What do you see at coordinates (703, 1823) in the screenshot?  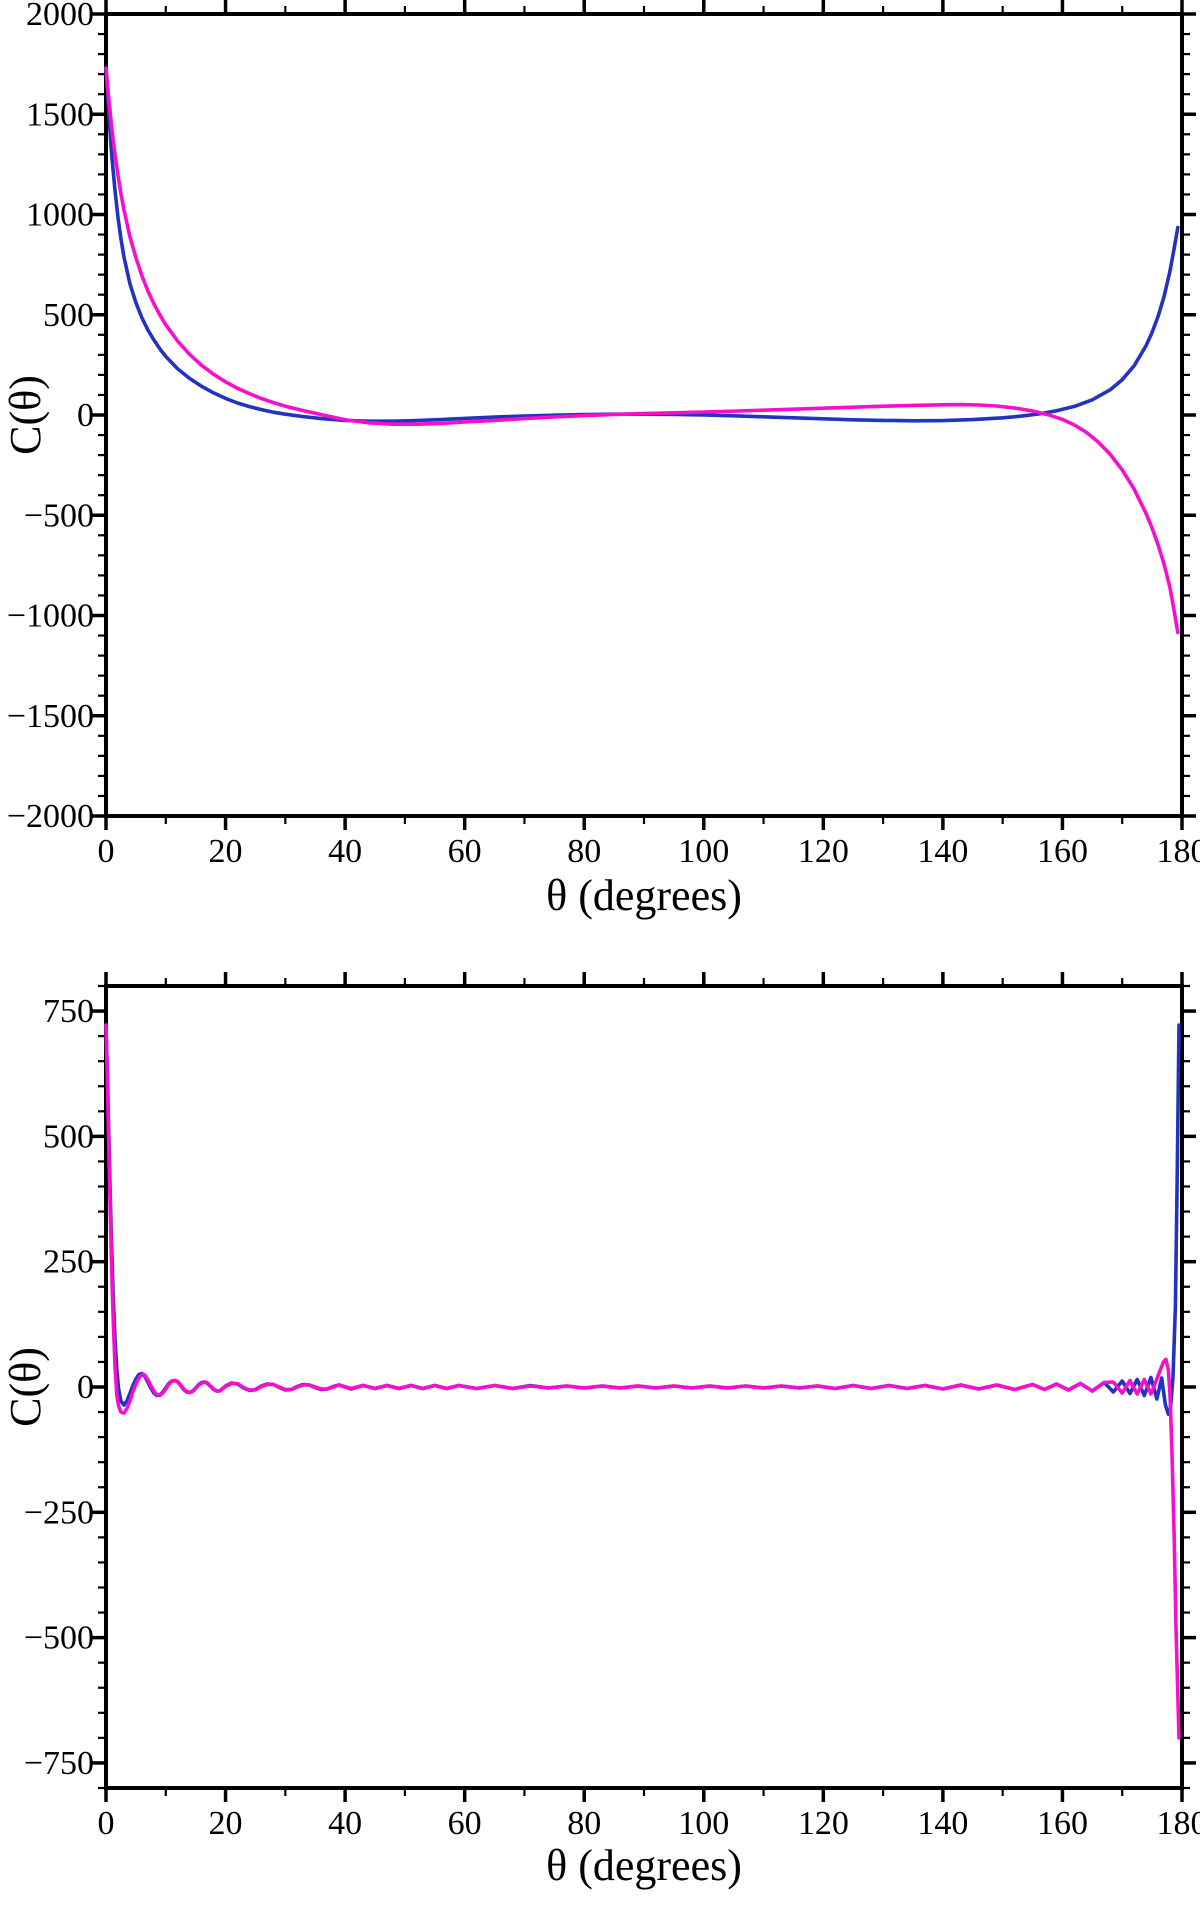 I see `bottom-chart-x-tick-label: 100` at bounding box center [703, 1823].